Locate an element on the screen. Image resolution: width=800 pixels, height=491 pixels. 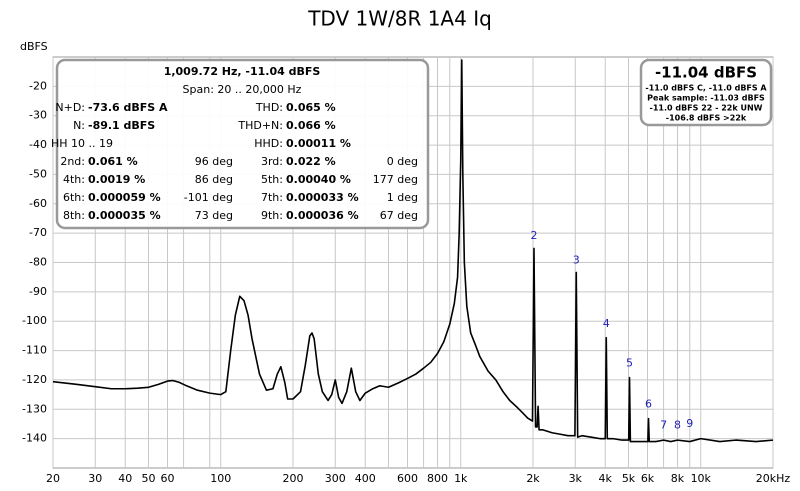
info-value: 0.065 % is located at coordinates (311, 107).